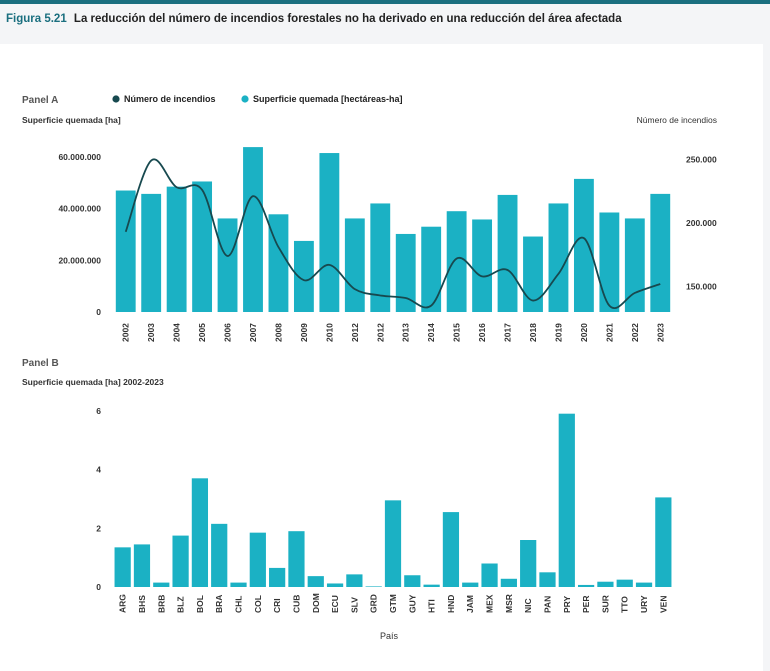 The height and width of the screenshot is (671, 770). I want to click on panel-a-x-tick-label: 2007, so click(253, 332).